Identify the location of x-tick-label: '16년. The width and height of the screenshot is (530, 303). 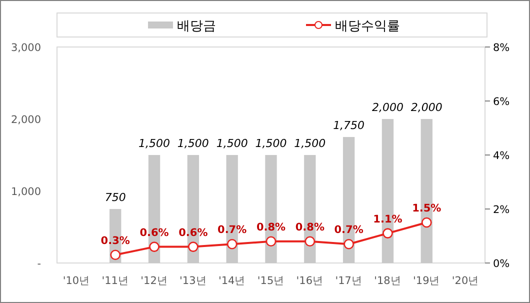
(310, 281).